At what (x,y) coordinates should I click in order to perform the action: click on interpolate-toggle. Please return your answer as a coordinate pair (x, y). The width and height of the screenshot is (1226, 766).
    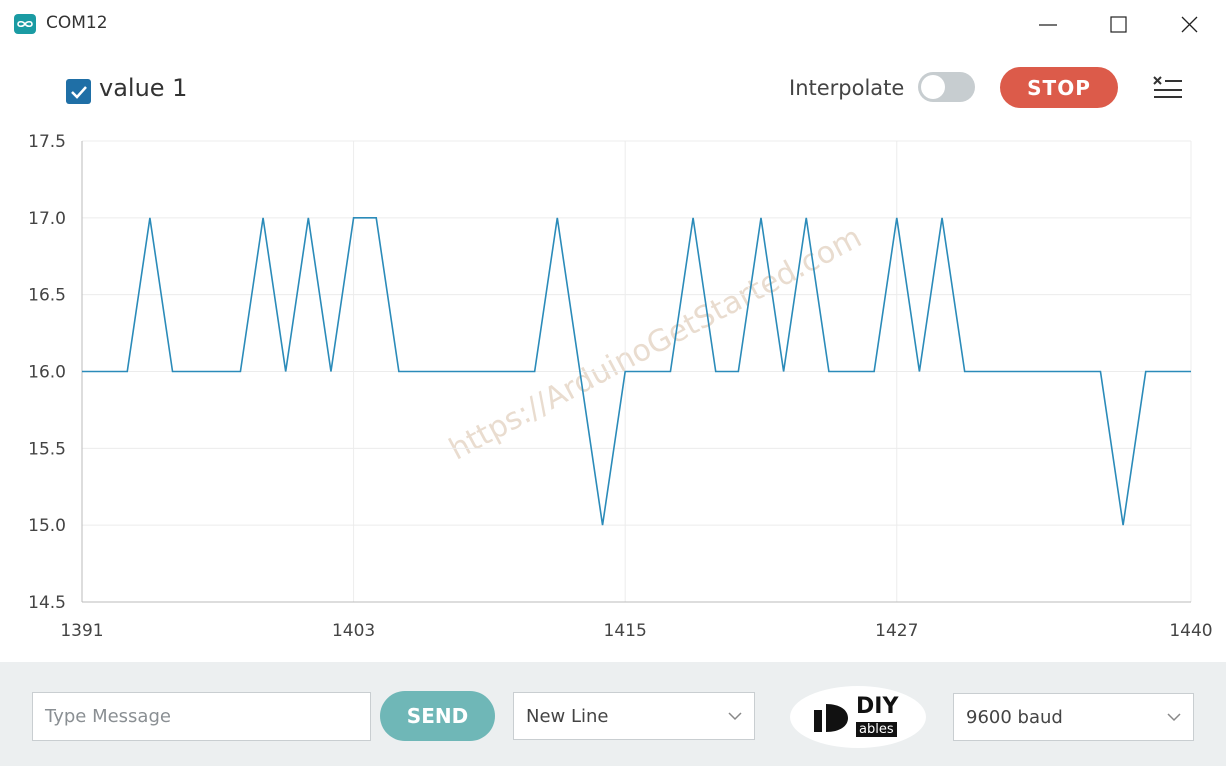
    Looking at the image, I should click on (947, 87).